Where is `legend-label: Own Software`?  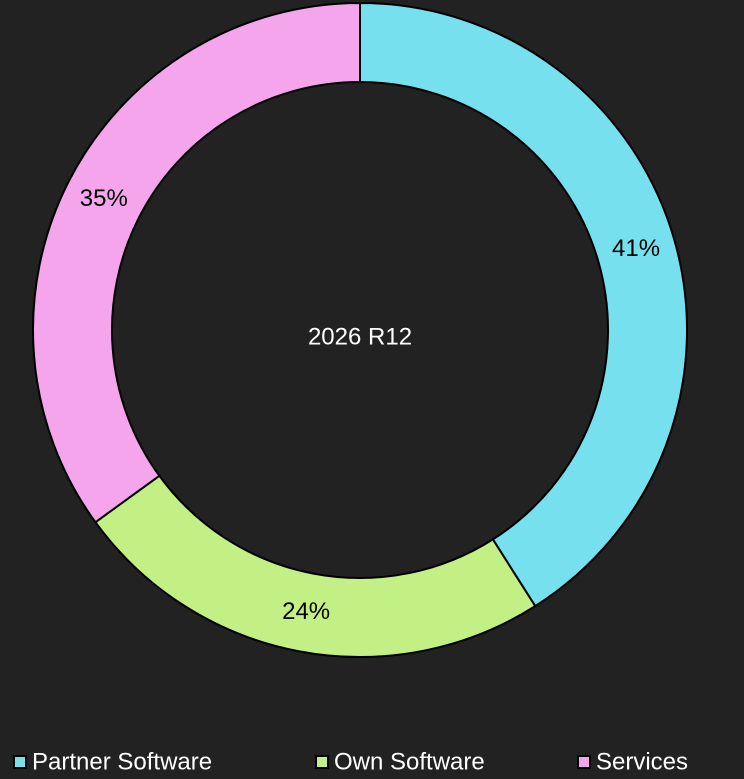 legend-label: Own Software is located at coordinates (409, 761).